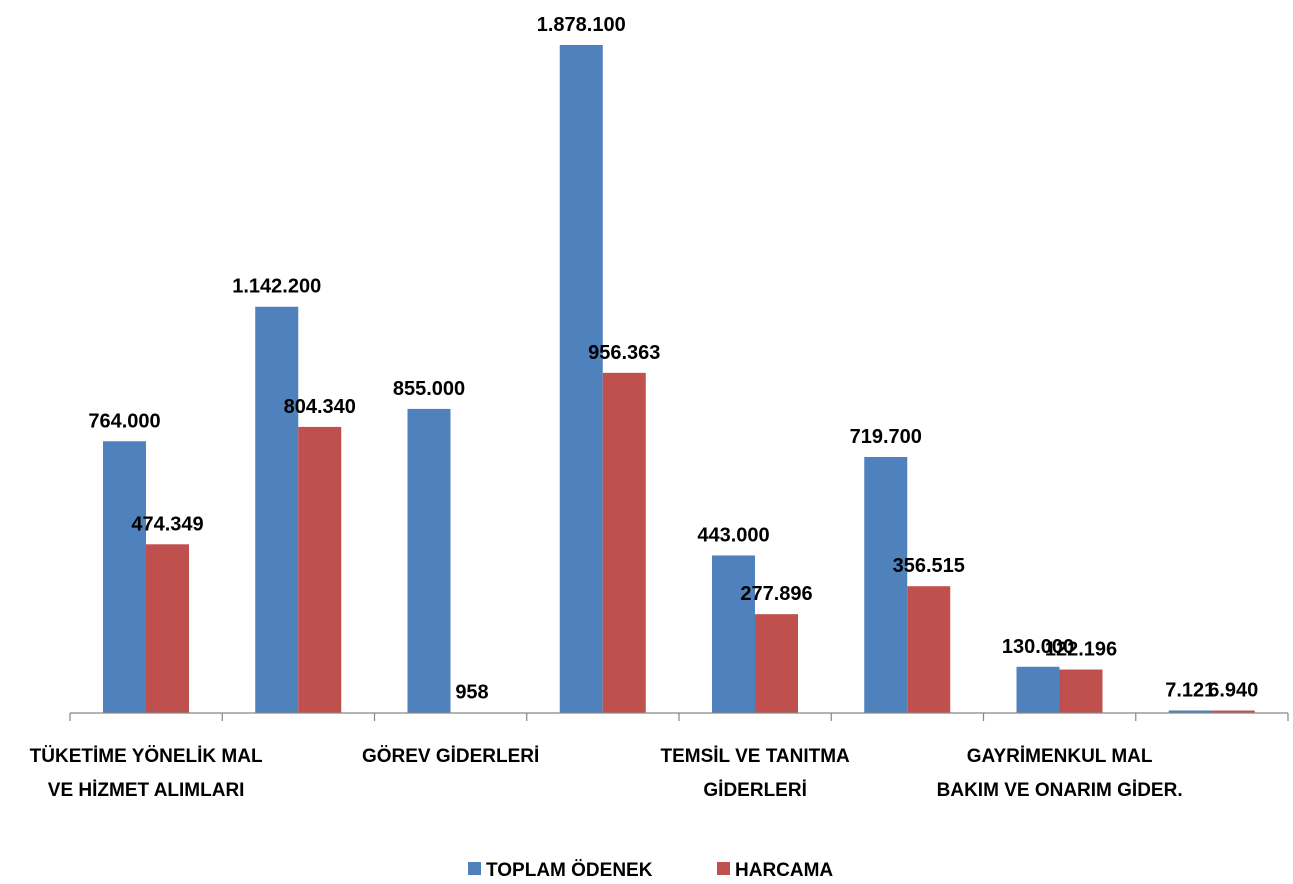  What do you see at coordinates (679, 717) in the screenshot?
I see `x-axis-ticks` at bounding box center [679, 717].